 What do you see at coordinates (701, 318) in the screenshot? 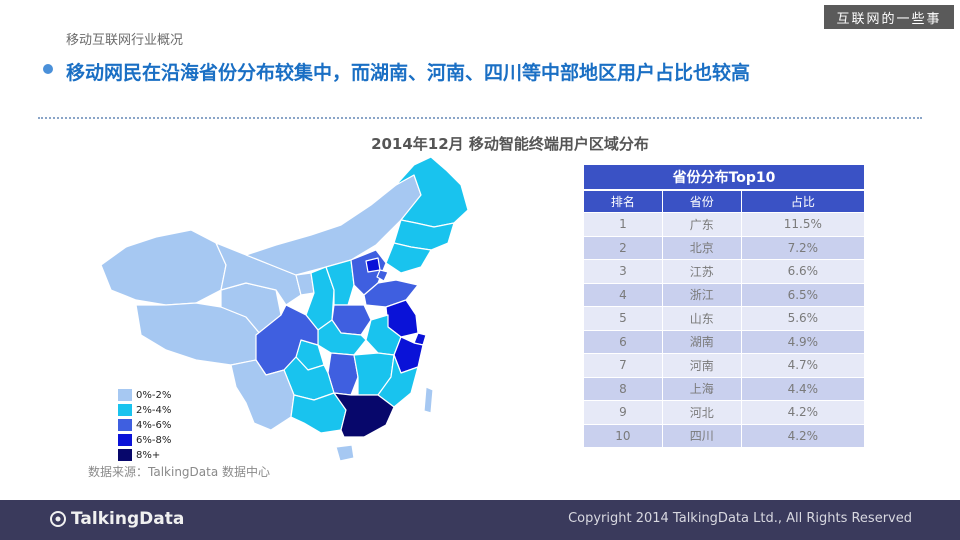
I see `cell-province: 山东` at bounding box center [701, 318].